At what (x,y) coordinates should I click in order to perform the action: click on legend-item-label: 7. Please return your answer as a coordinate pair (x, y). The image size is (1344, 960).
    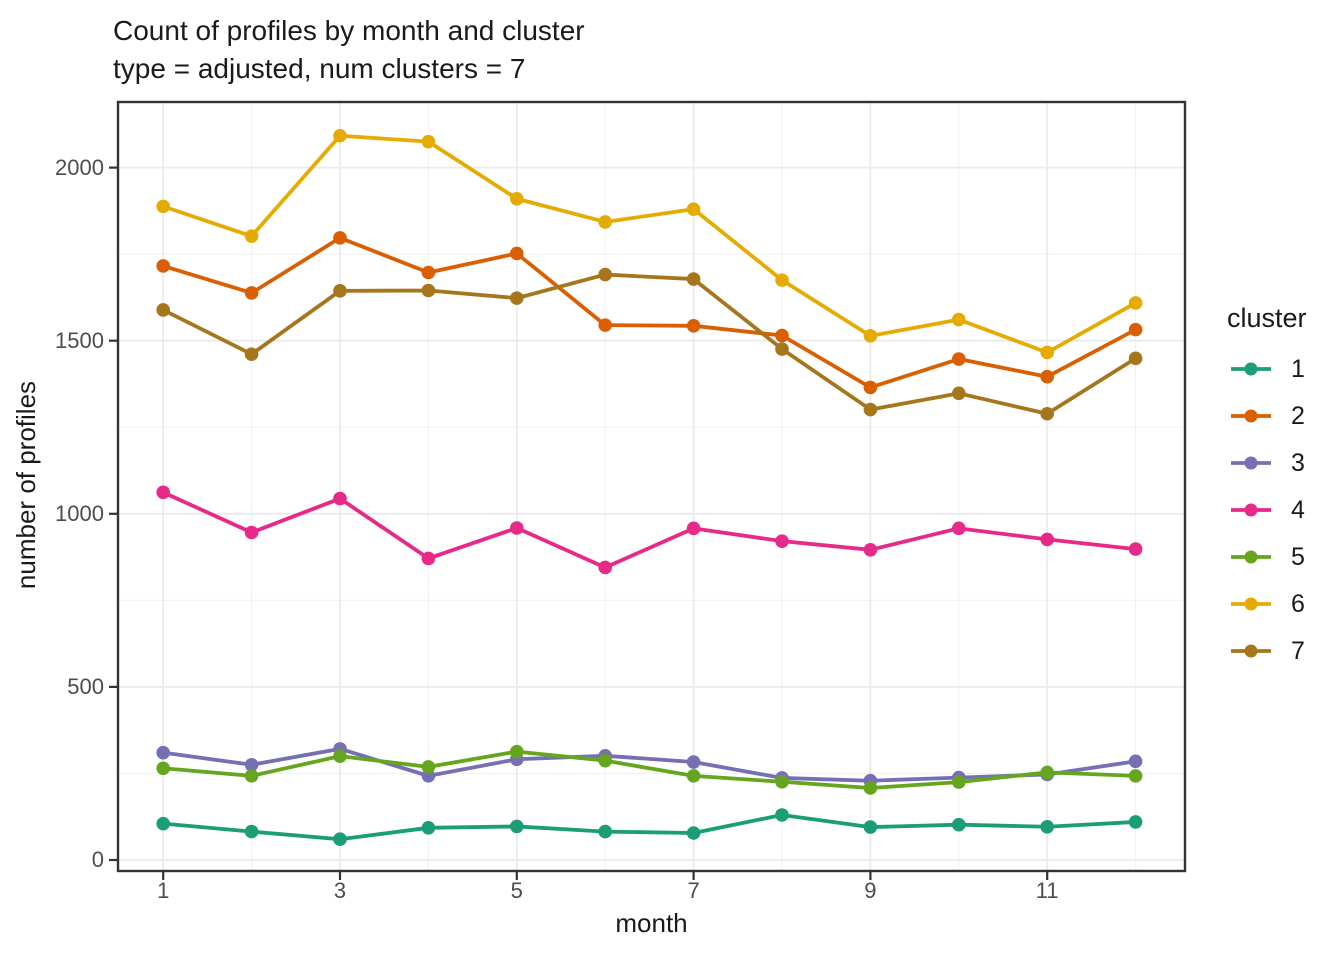
    Looking at the image, I should click on (1298, 650).